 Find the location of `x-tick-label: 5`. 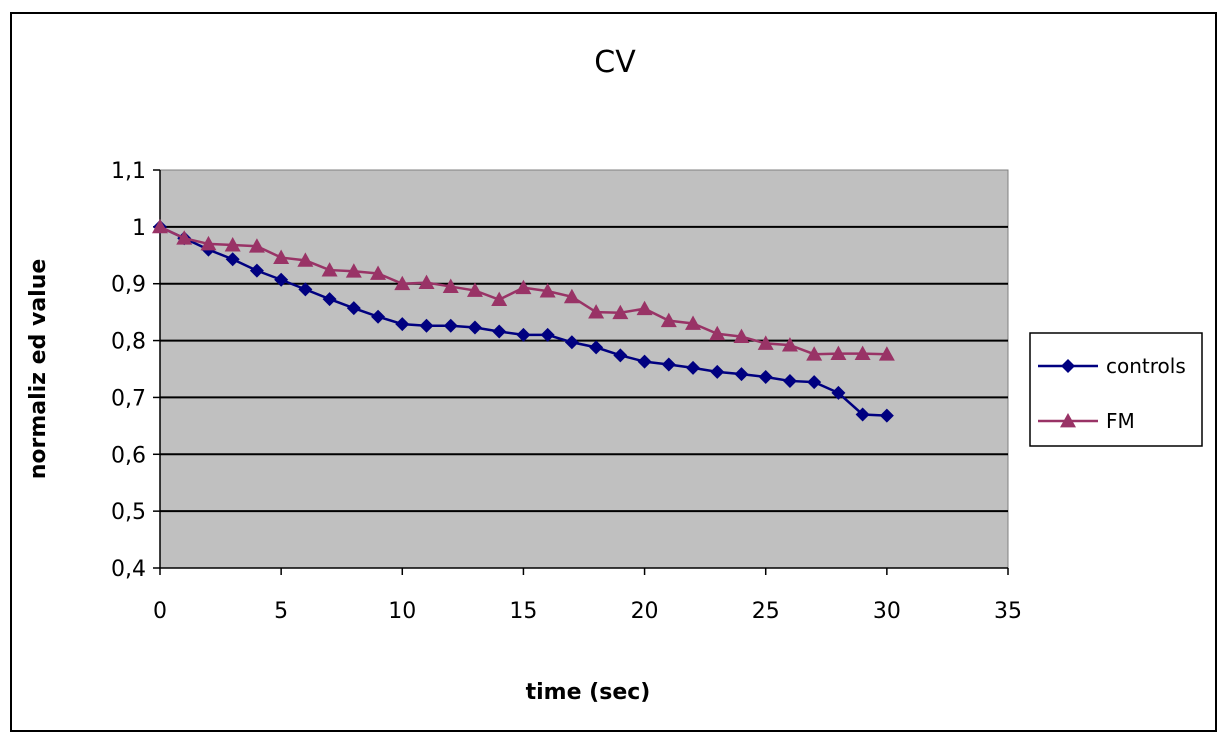

x-tick-label: 5 is located at coordinates (281, 611).